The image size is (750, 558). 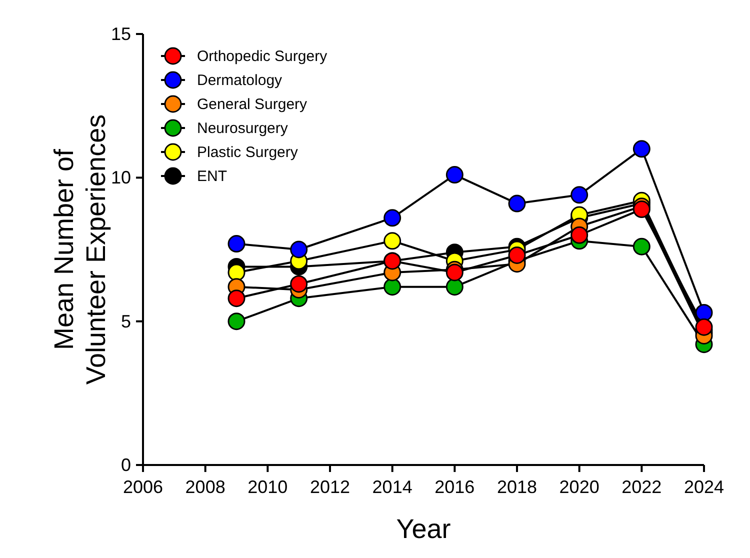 I want to click on x-tick-label: 2010, so click(x=268, y=487).